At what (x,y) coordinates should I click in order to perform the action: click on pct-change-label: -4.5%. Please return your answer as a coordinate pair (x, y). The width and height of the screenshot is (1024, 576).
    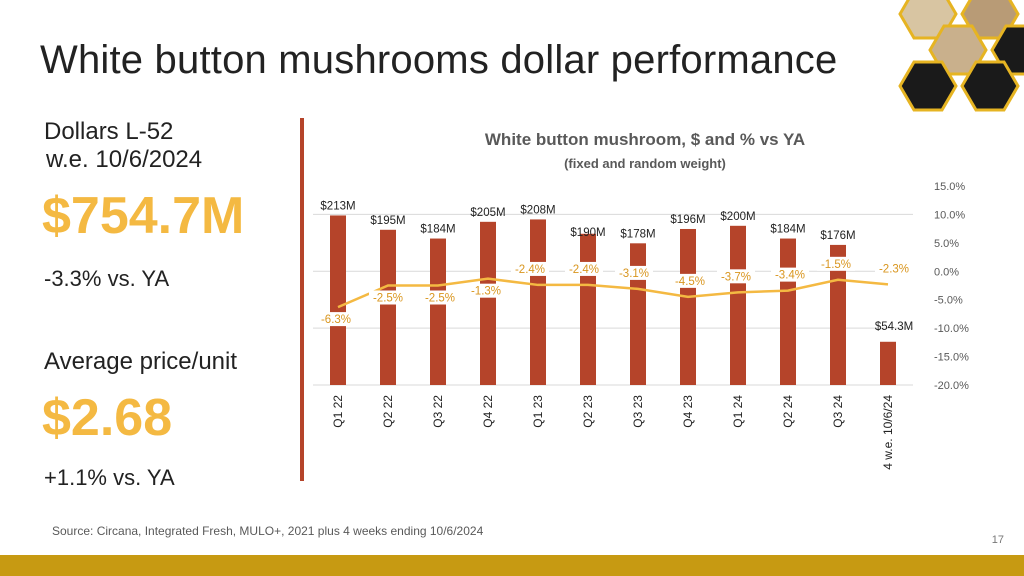
    Looking at the image, I should click on (690, 282).